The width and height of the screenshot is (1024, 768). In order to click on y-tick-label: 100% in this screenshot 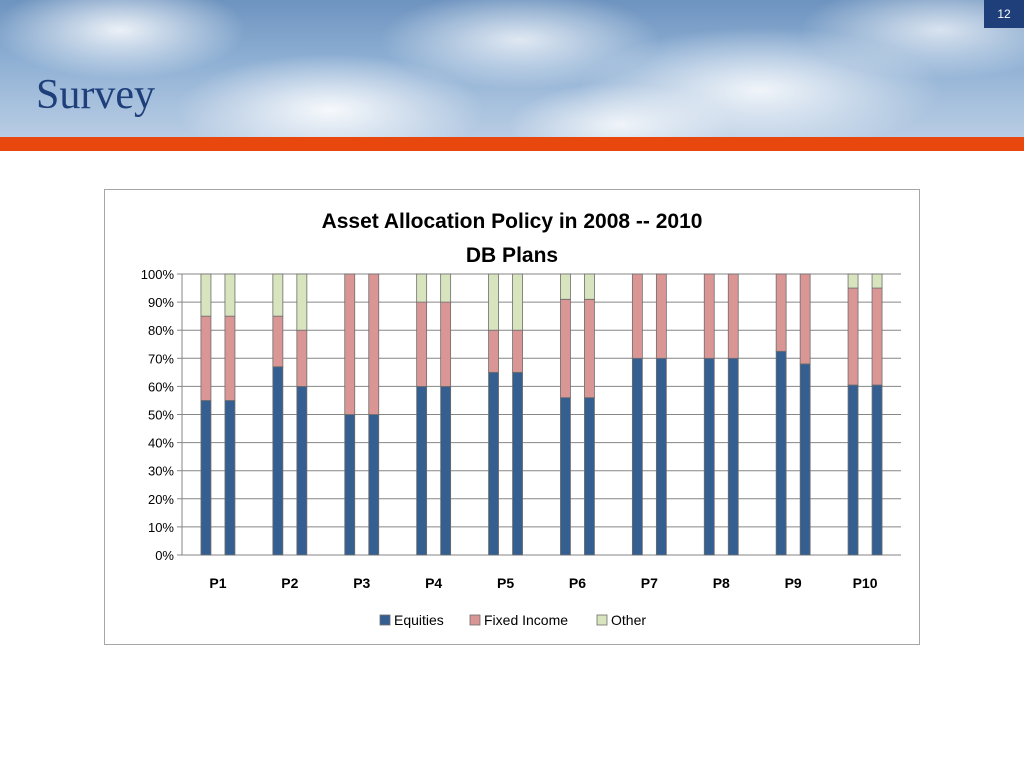, I will do `click(158, 274)`.